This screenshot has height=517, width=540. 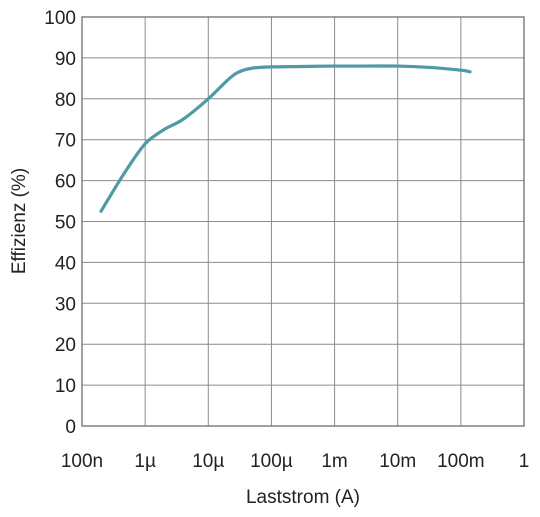 What do you see at coordinates (65, 263) in the screenshot?
I see `y-tick-label: 40` at bounding box center [65, 263].